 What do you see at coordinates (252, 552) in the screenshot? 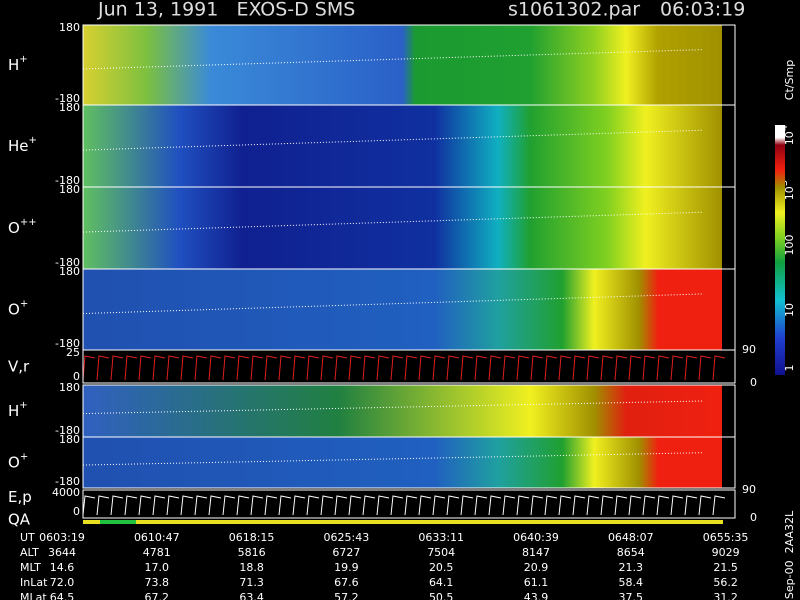
I see `cell: 5816` at bounding box center [252, 552].